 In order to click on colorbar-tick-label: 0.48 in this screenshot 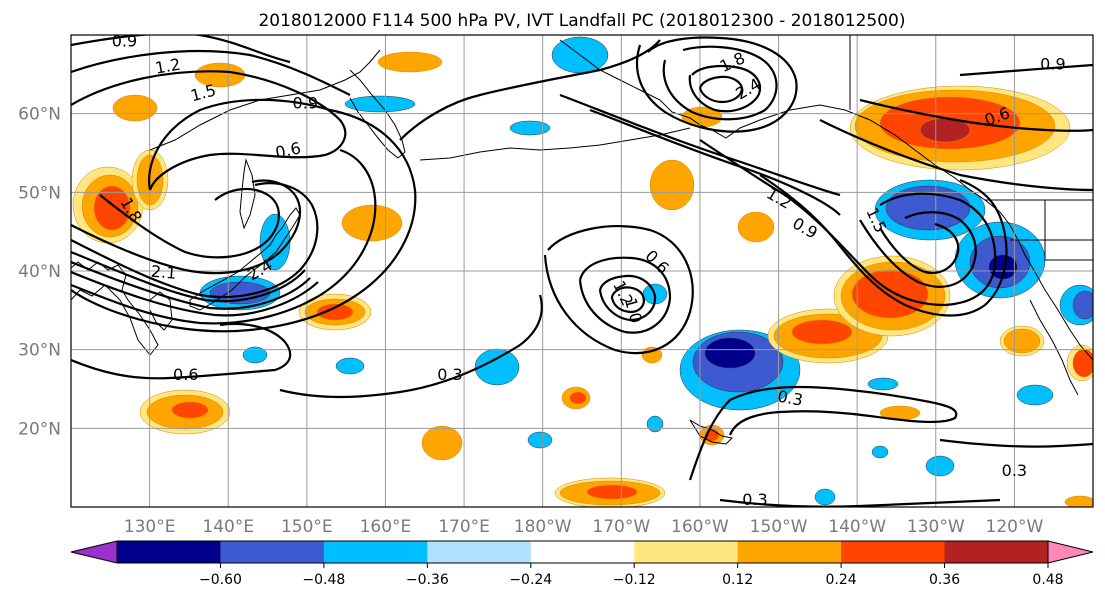, I will do `click(1047, 580)`.